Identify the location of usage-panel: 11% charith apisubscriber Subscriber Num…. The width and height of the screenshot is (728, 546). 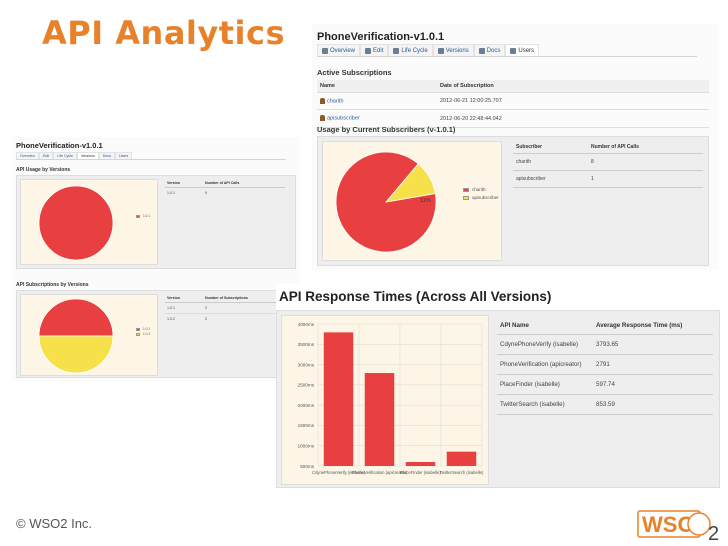
(513, 201).